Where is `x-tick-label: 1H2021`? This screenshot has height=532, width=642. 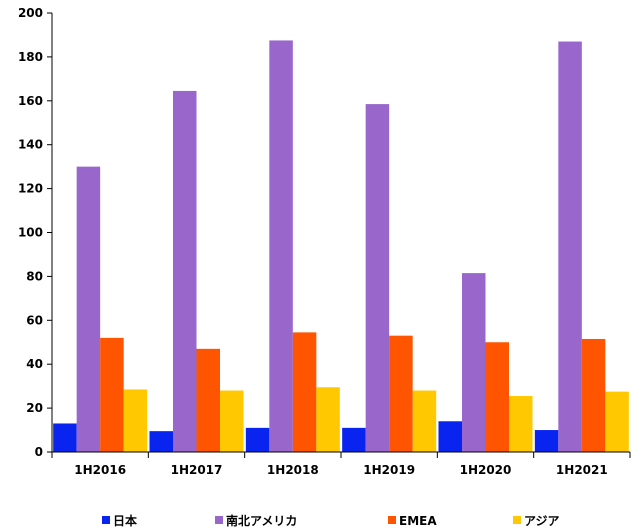
x-tick-label: 1H2021 is located at coordinates (582, 470).